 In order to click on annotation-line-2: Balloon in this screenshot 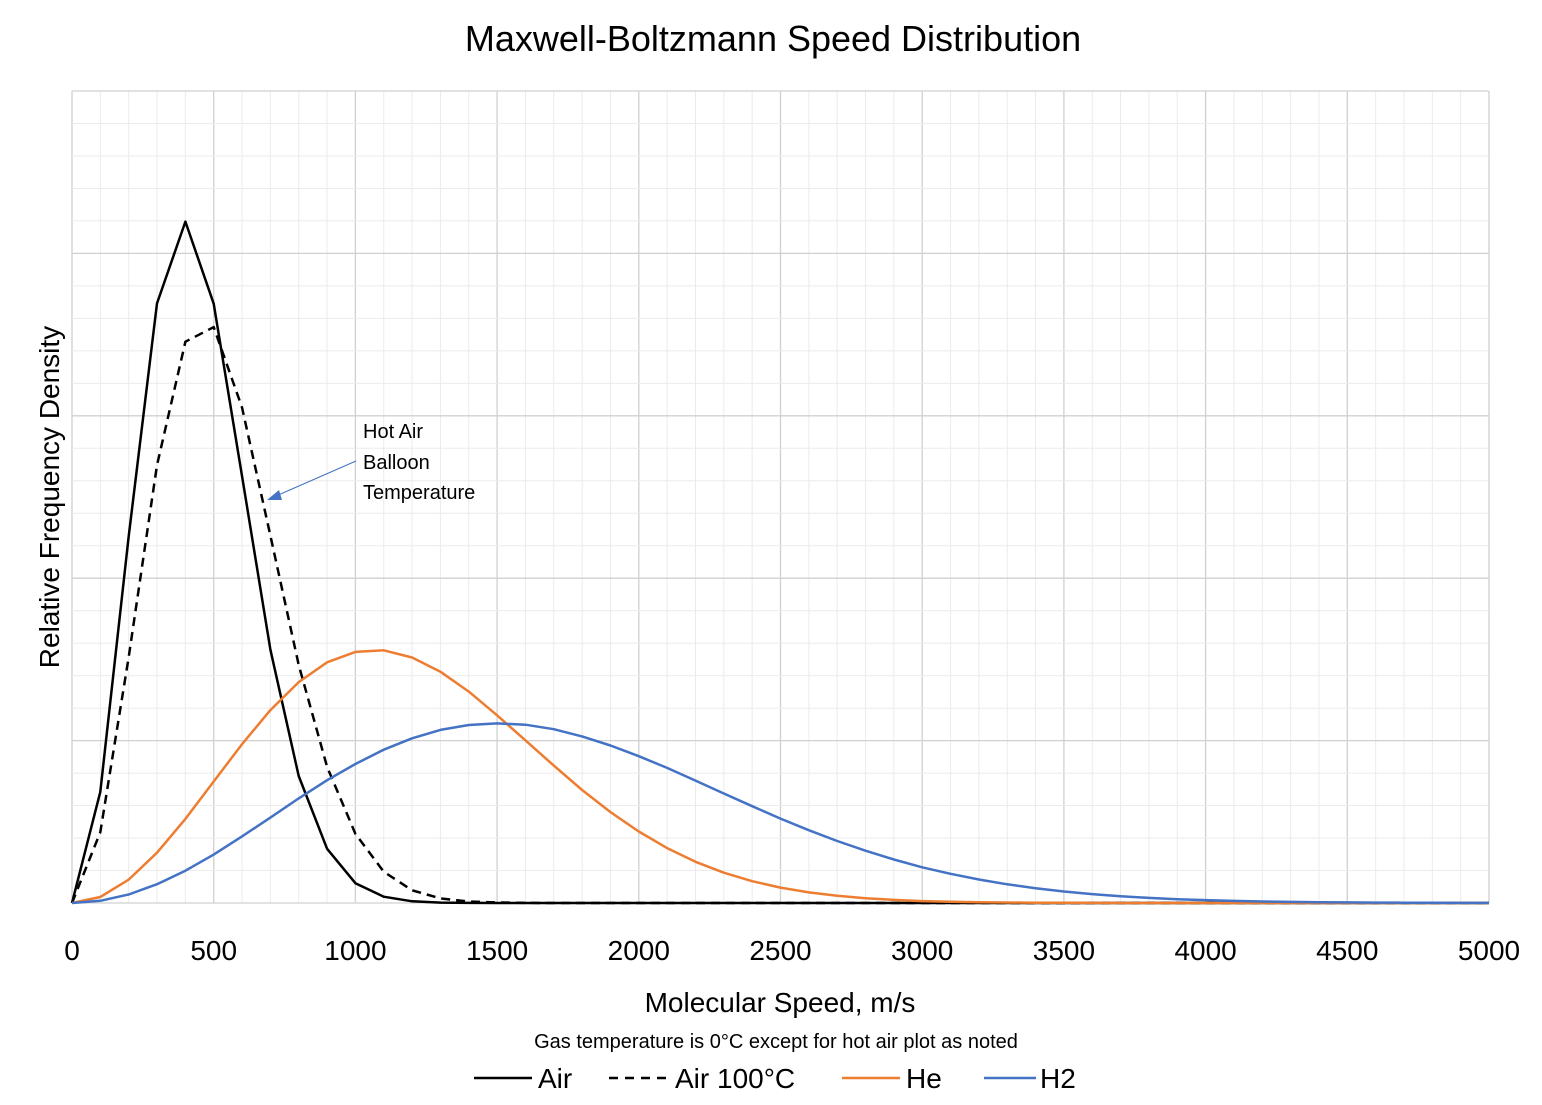, I will do `click(396, 463)`.